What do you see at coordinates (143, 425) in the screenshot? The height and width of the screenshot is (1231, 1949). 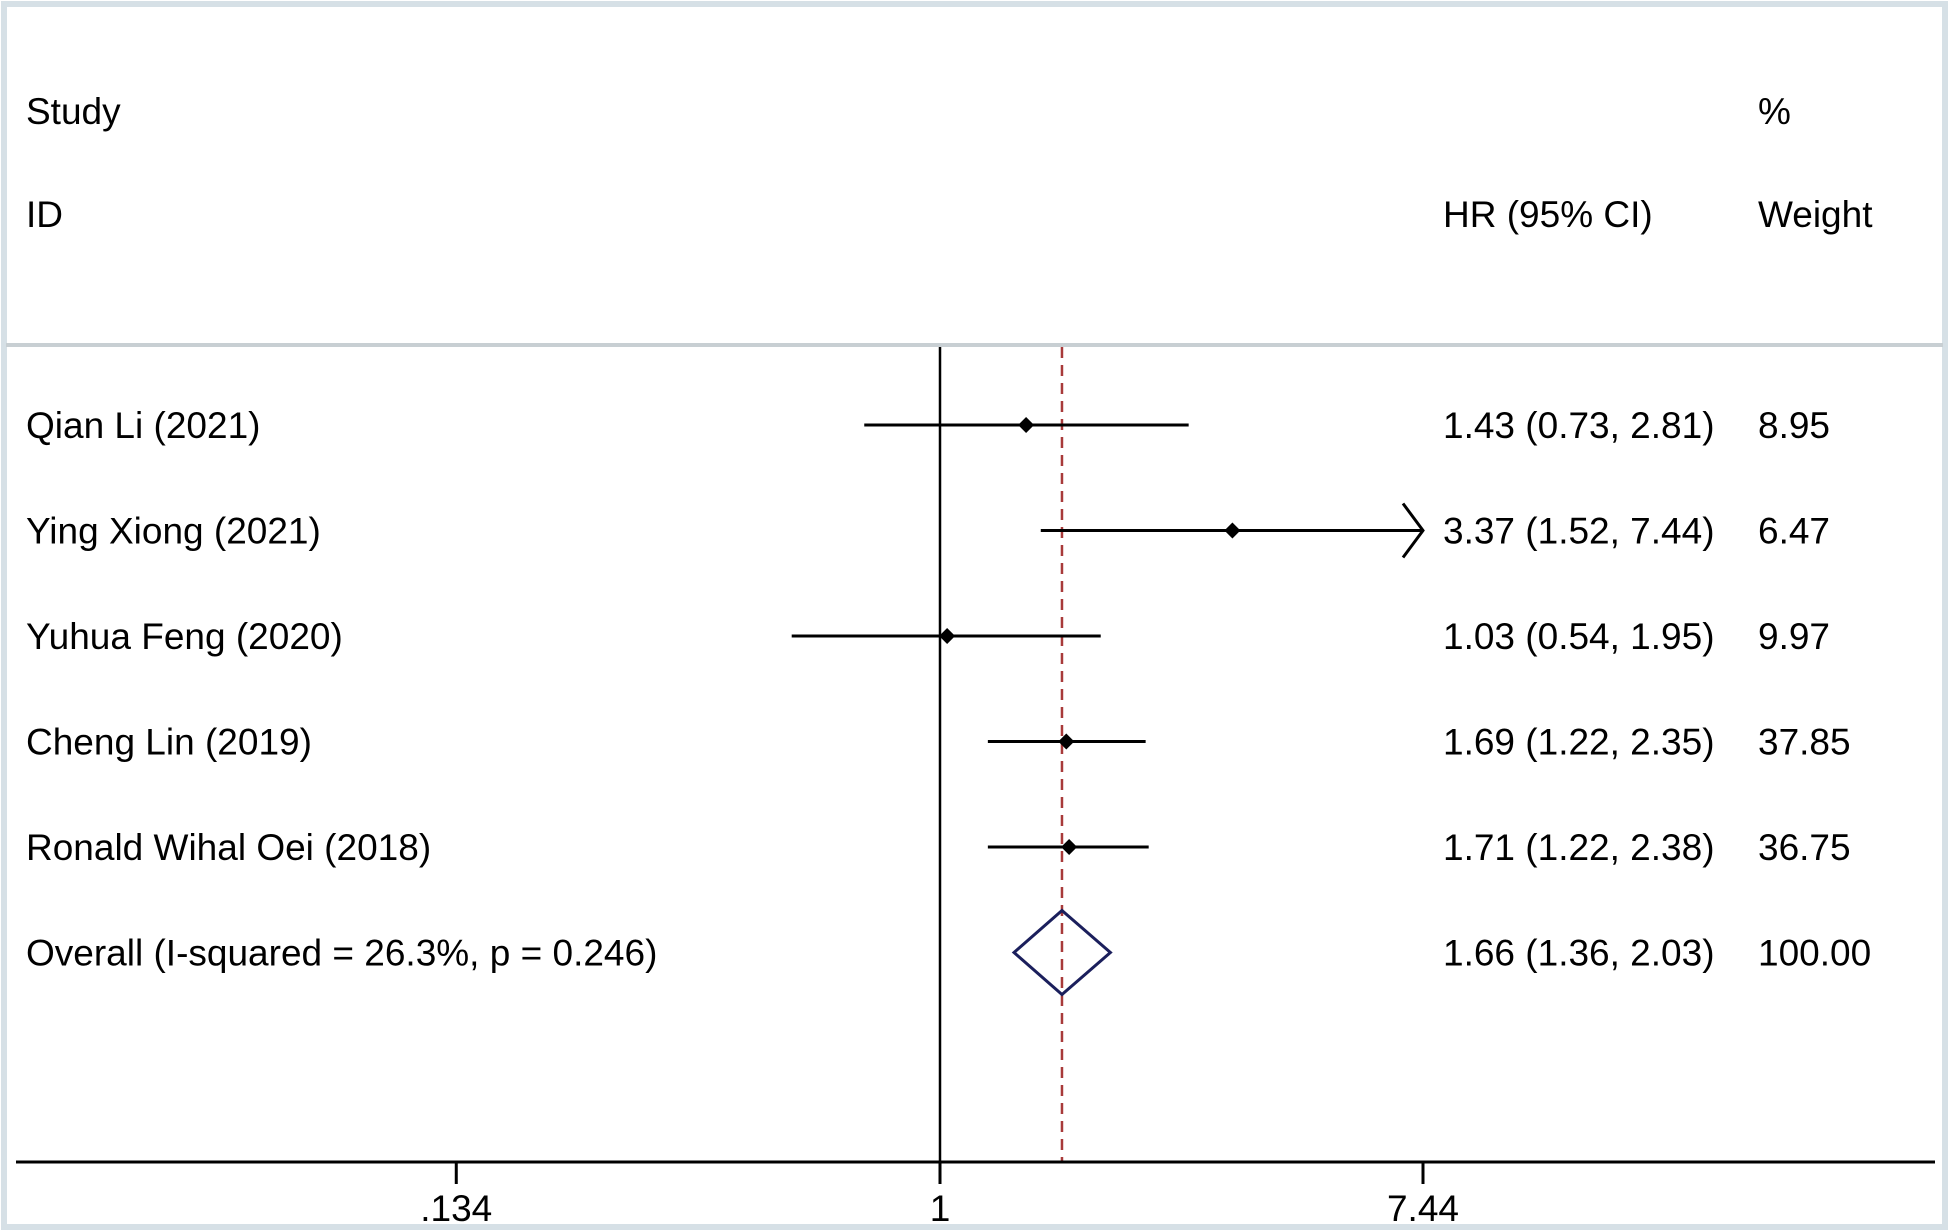 I see `study-name: Qian Li (2021)` at bounding box center [143, 425].